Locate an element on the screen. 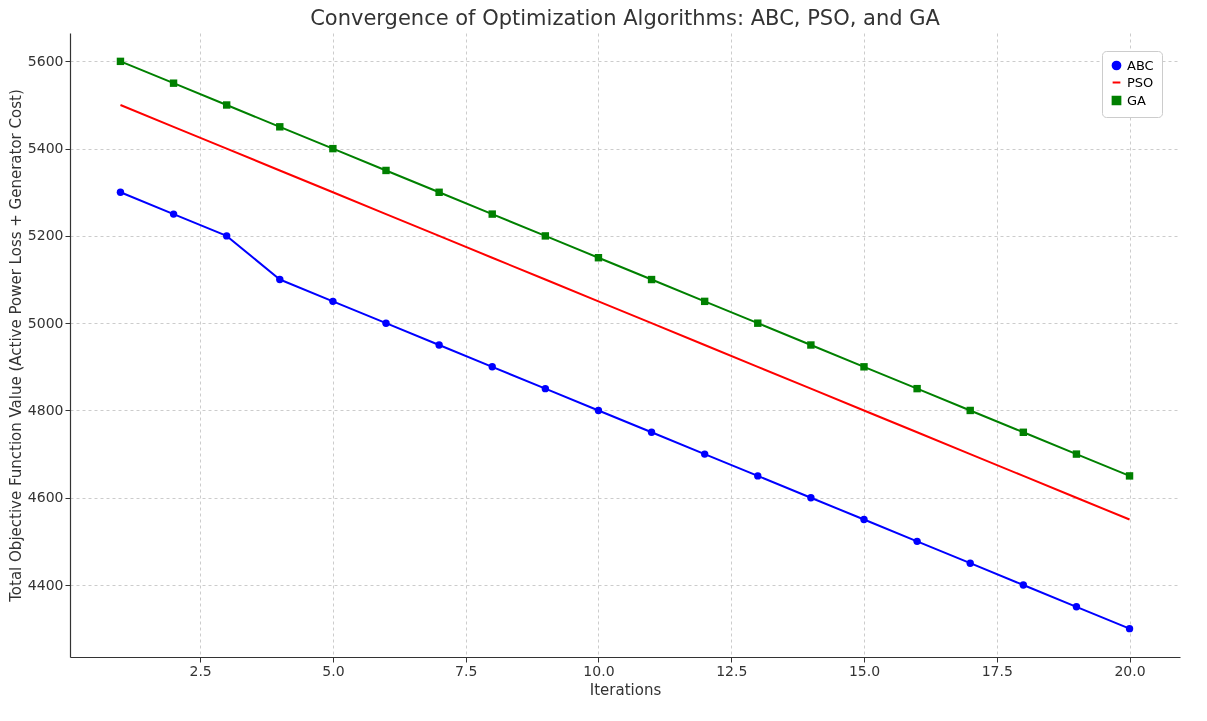 Image resolution: width=1207 pixels, height=721 pixels. y-tick-label: 4800 is located at coordinates (45, 409).